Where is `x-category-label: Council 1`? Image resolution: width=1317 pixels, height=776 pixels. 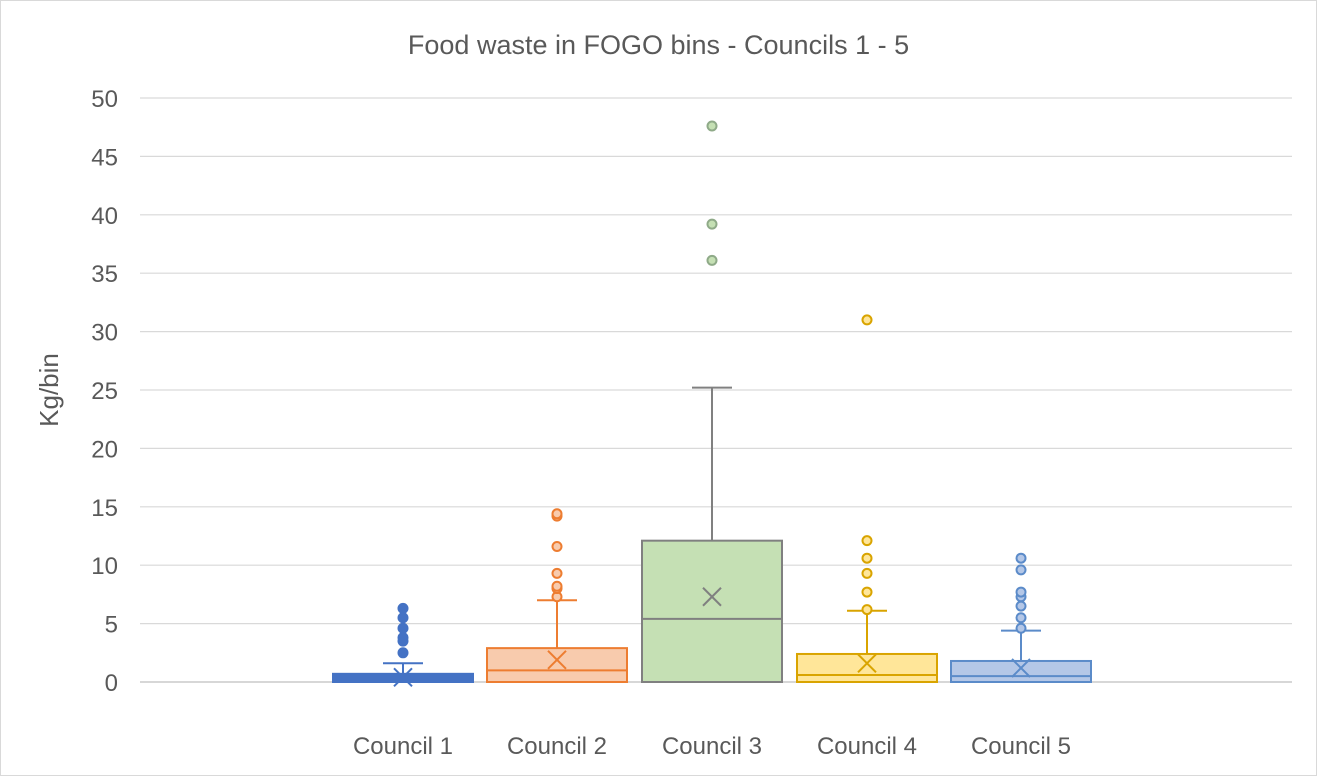
x-category-label: Council 1 is located at coordinates (403, 746).